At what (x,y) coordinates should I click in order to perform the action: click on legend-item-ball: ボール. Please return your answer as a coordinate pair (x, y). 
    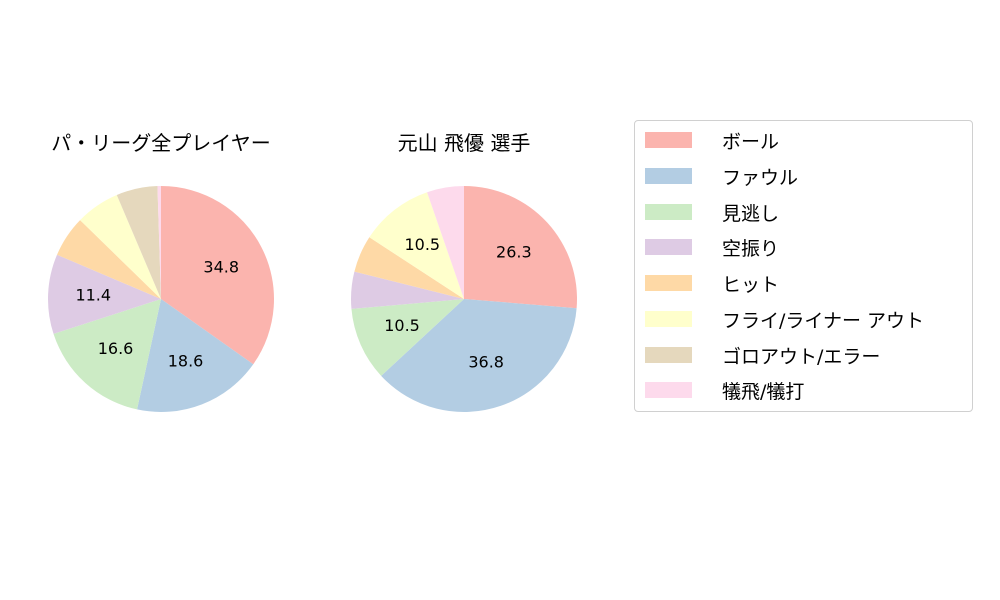
    Looking at the image, I should click on (712, 141).